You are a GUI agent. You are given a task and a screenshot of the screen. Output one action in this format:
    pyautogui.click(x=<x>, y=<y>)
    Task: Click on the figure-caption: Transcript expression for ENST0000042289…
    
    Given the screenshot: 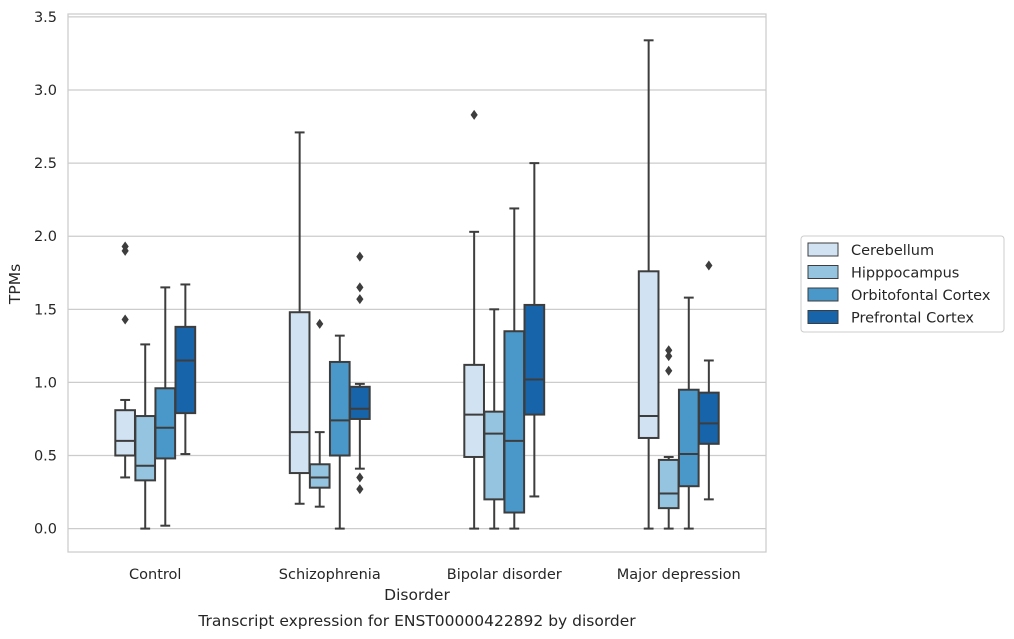 What is the action you would take?
    pyautogui.click(x=416, y=621)
    